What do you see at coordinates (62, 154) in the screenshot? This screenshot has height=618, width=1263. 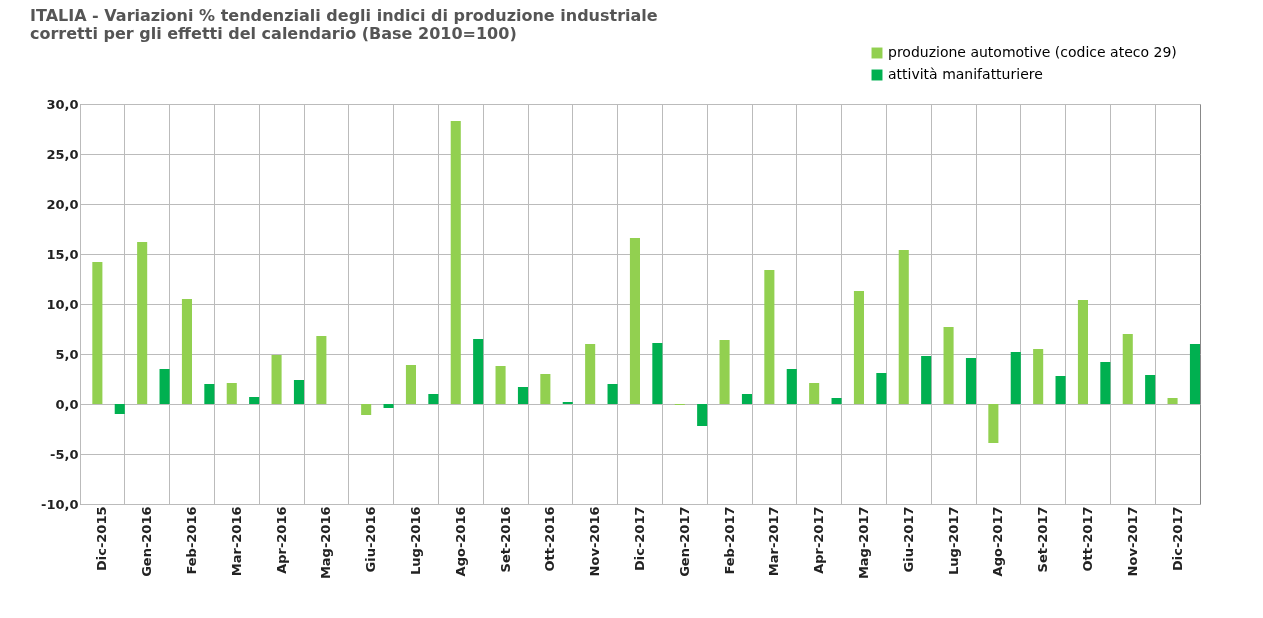 I see `y-tick-label: 25,0` at bounding box center [62, 154].